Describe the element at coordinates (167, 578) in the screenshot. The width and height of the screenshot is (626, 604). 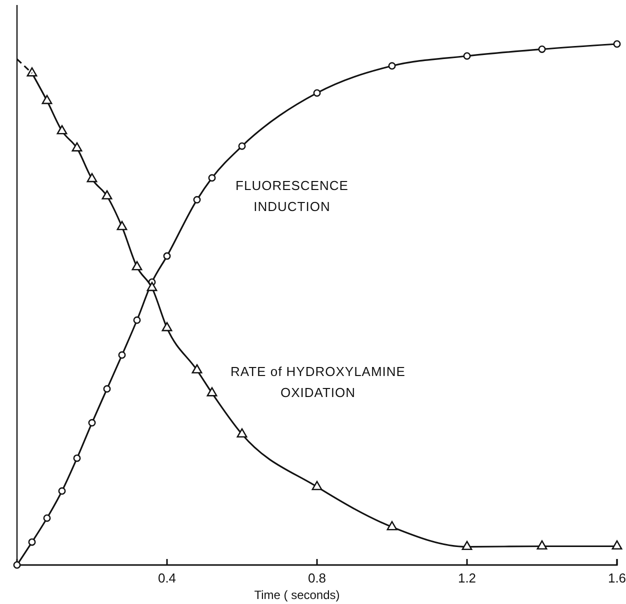
I see `x-tick-label: 0.4` at that location.